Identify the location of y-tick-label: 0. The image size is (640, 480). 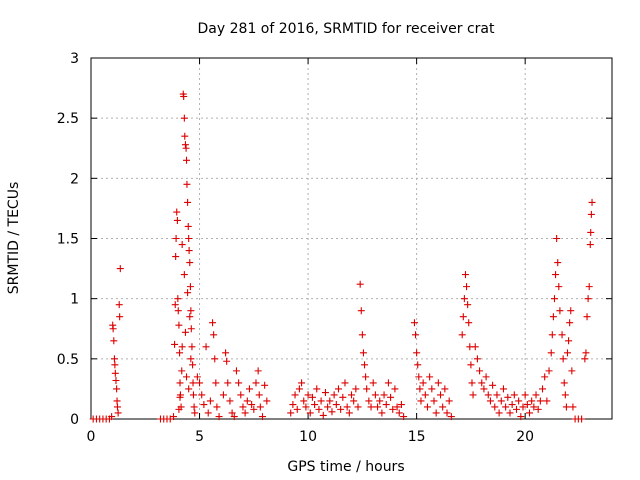
(74, 420).